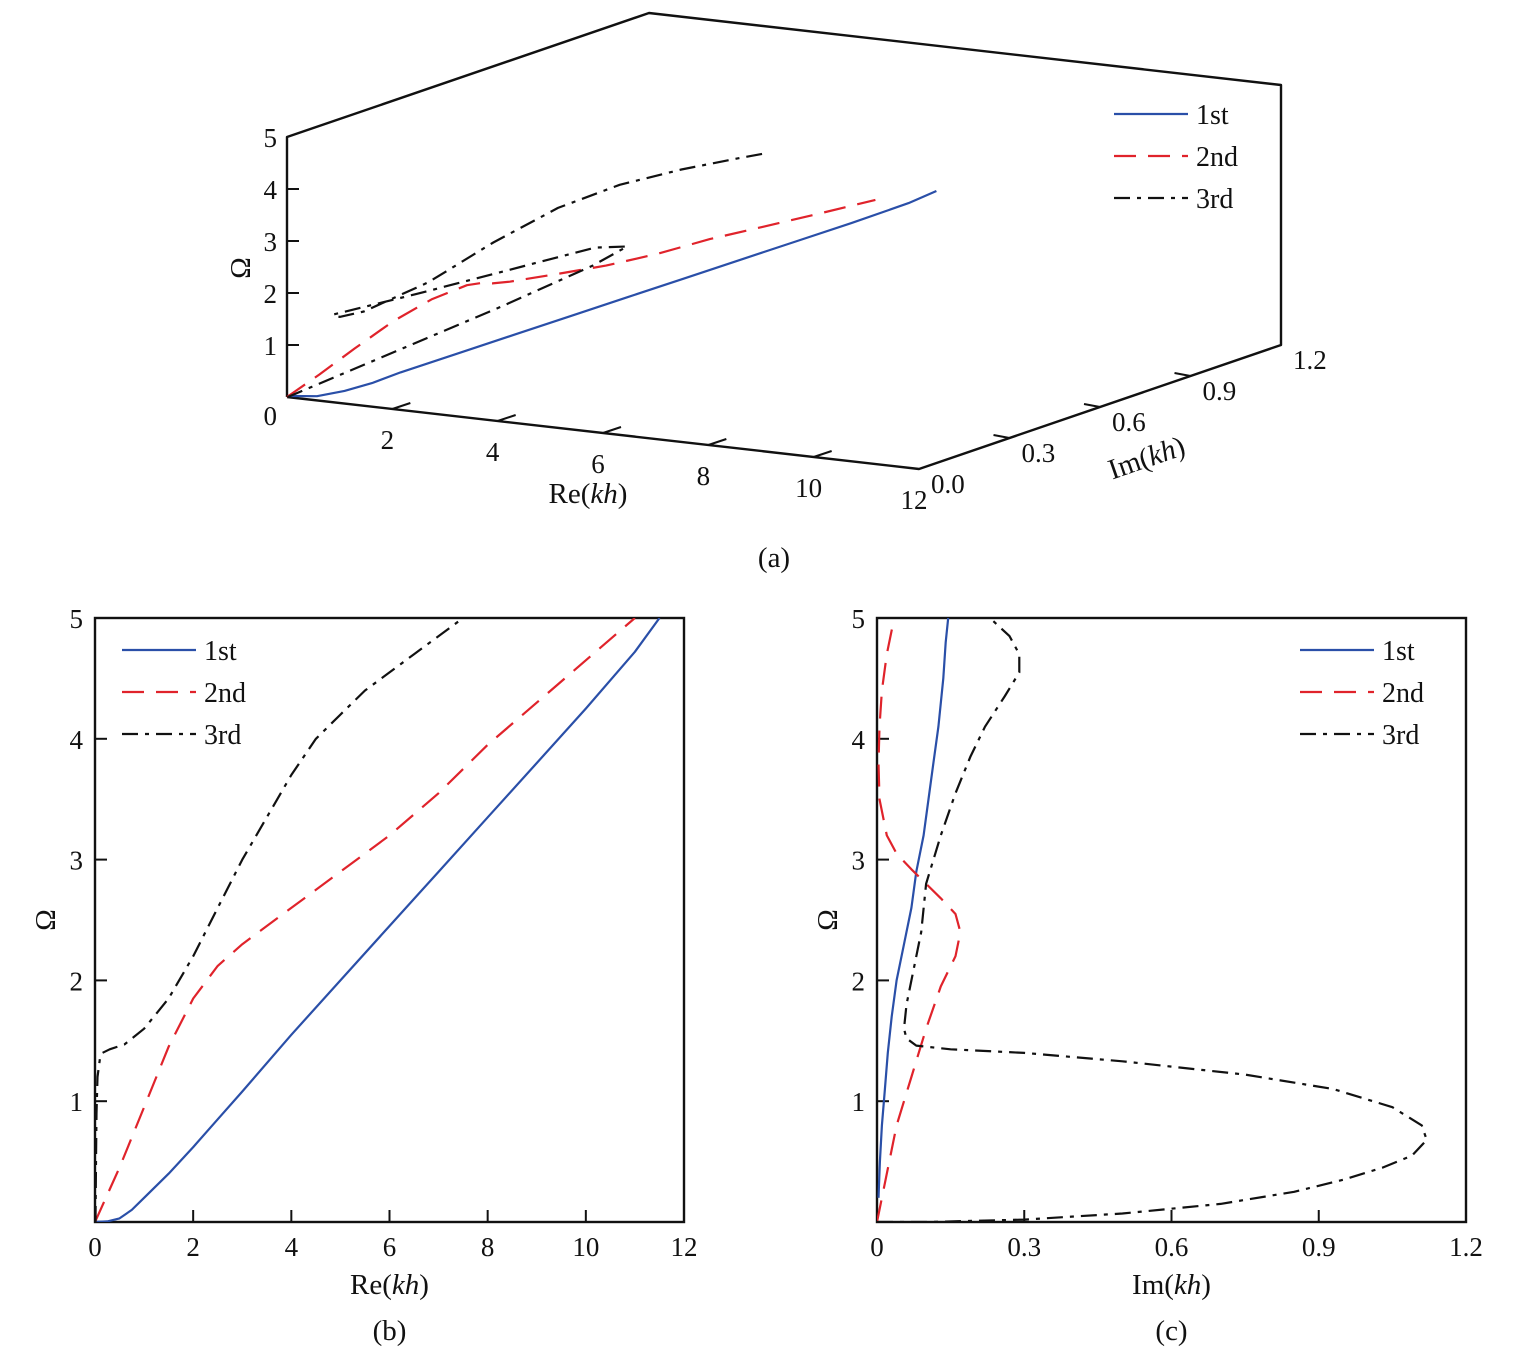  What do you see at coordinates (1129, 422) in the screenshot?
I see `im-tick-label: 0.6` at bounding box center [1129, 422].